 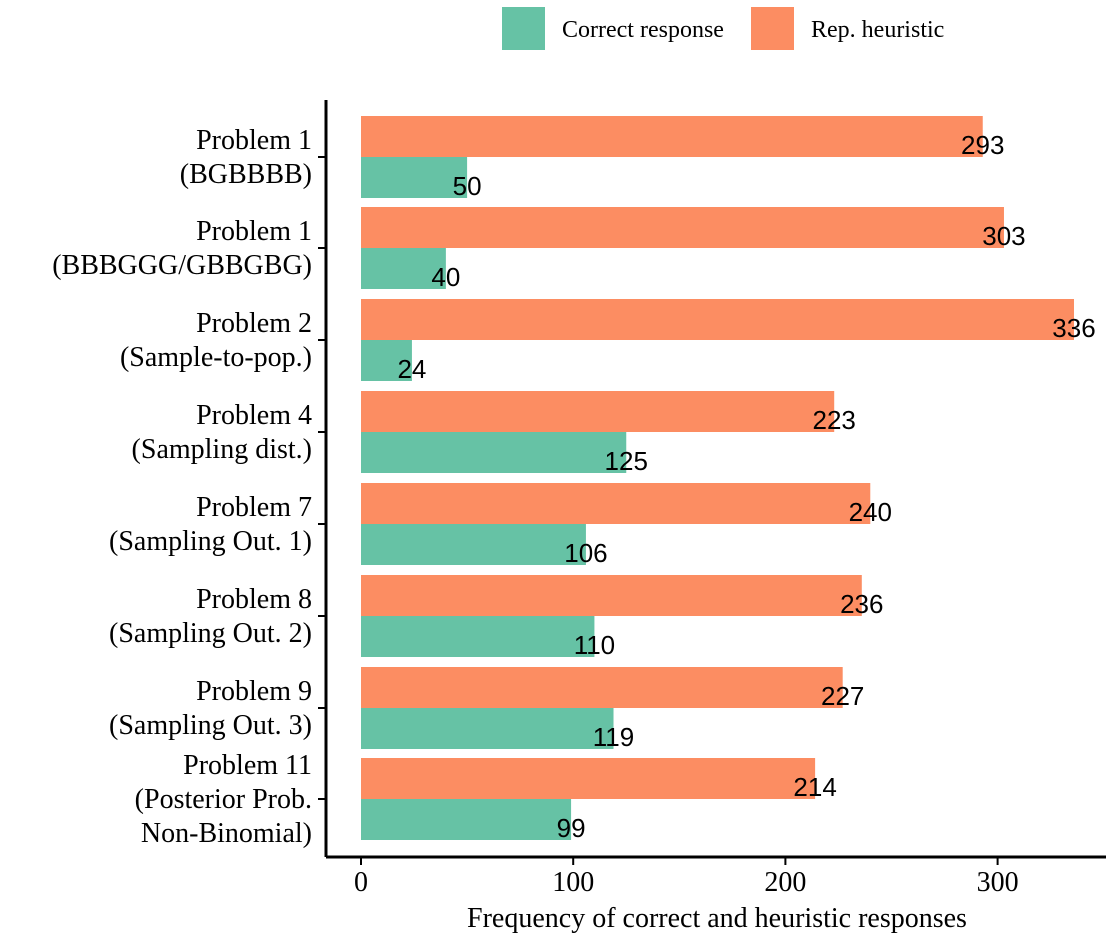 I want to click on legend: Correct response Rep. heuristic, so click(x=723, y=28).